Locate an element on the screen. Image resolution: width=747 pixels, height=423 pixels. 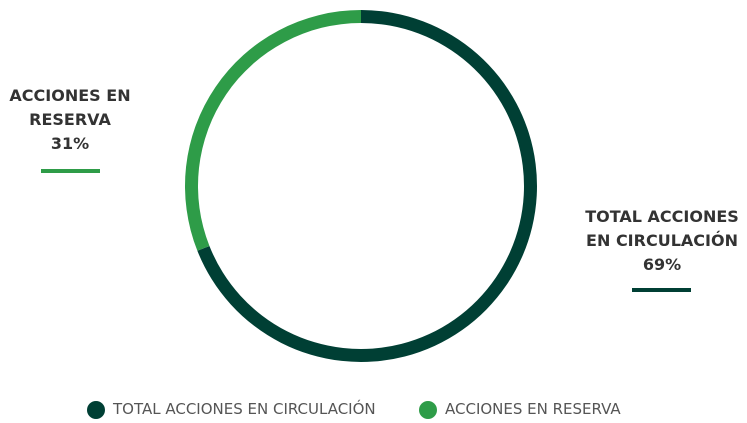
legend-label: TOTAL ACCIONES EN CIRCULACIÓN is located at coordinates (244, 409).